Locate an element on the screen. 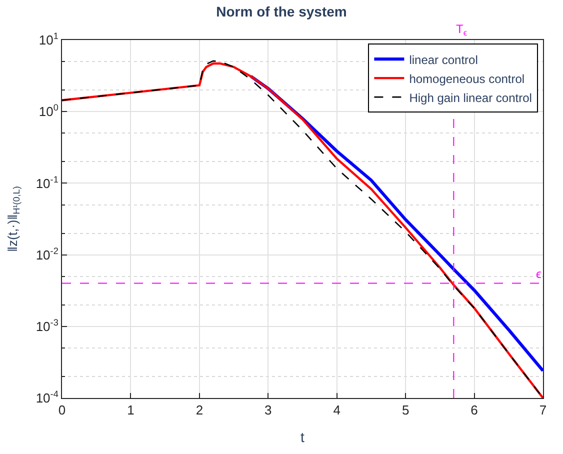 The height and width of the screenshot is (454, 563). x-tick-label: 1 is located at coordinates (130, 410).